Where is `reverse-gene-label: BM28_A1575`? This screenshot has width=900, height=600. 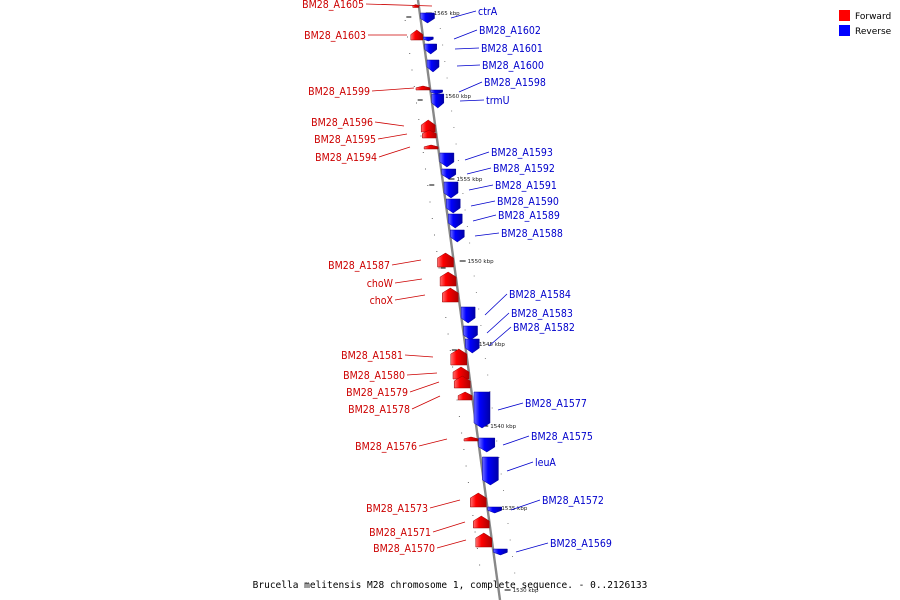 reverse-gene-label: BM28_A1575 is located at coordinates (562, 437).